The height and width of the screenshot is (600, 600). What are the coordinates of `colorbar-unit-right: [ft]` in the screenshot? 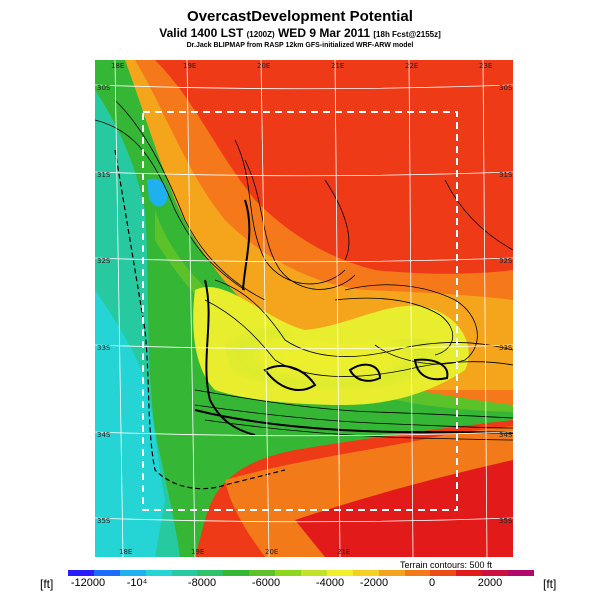 It's located at (550, 584).